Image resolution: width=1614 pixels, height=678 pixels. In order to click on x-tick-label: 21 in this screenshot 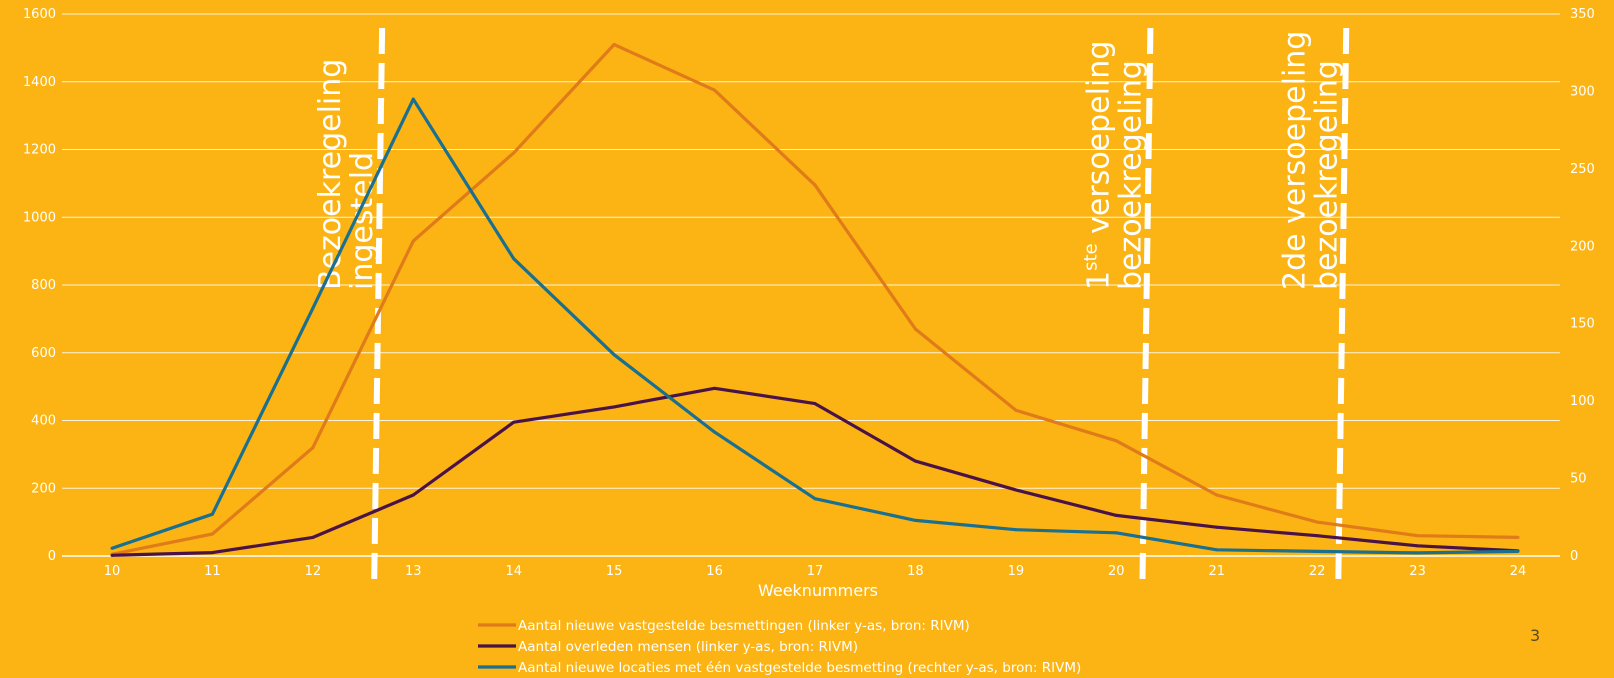, I will do `click(1216, 571)`.